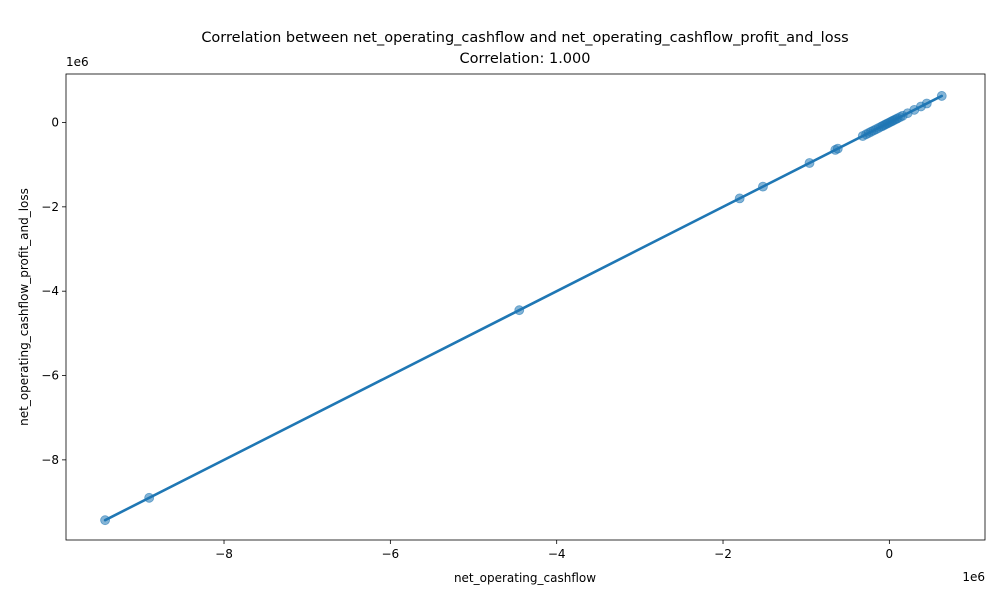  Describe the element at coordinates (24, 307) in the screenshot. I see `y-axis-label: net_operating_cashflow_profit_and_loss` at that location.